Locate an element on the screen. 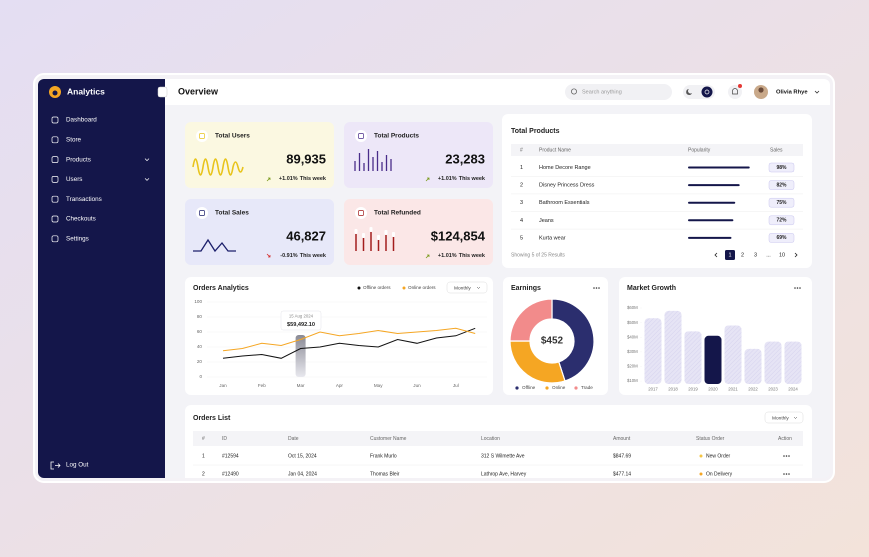 Image resolution: width=869 pixels, height=557 pixels. column-header: Popularity is located at coordinates (699, 150).